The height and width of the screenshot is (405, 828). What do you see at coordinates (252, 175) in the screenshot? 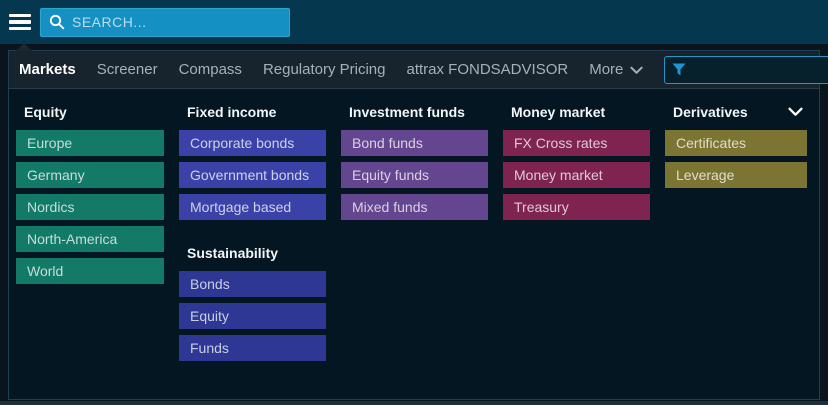
I see `menu-item-government-bonds: Government bonds` at bounding box center [252, 175].